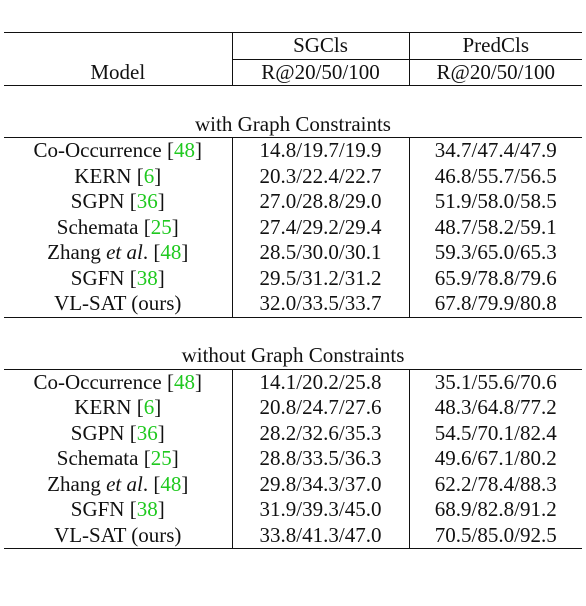  Describe the element at coordinates (495, 483) in the screenshot. I see `predcls-value: 62.2/78.4/88.3` at that location.